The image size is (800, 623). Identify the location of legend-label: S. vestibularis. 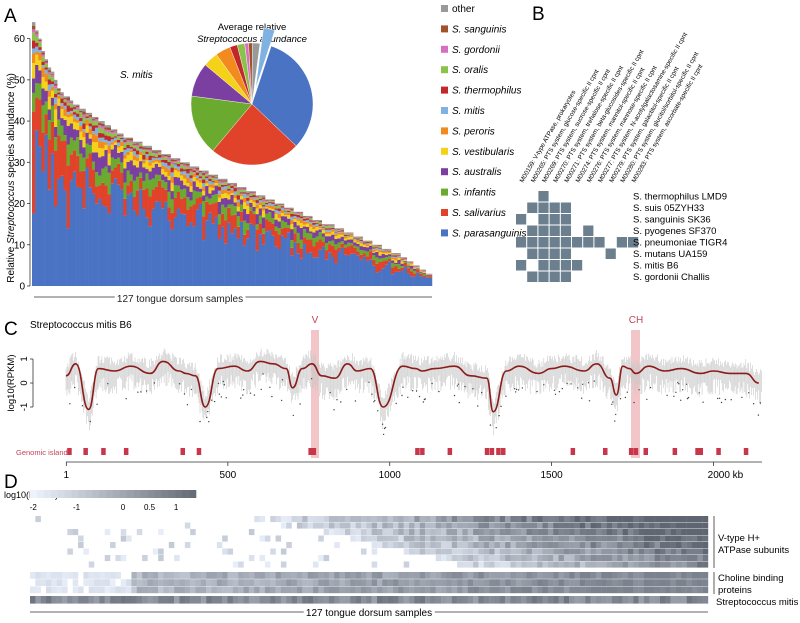
(483, 152).